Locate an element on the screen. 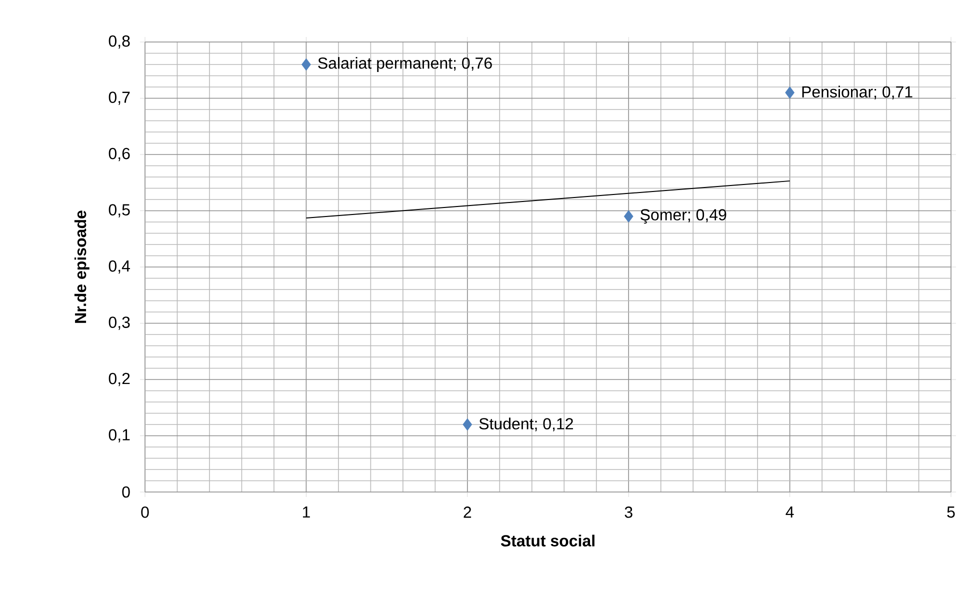 The height and width of the screenshot is (606, 961). y-tick-label: 0,3 is located at coordinates (119, 323).